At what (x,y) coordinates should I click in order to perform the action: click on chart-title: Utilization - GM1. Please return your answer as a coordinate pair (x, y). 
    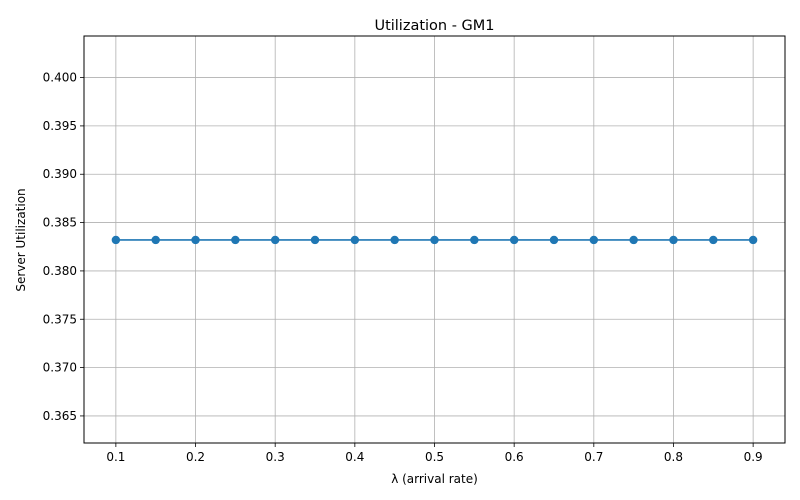
    Looking at the image, I should click on (434, 26).